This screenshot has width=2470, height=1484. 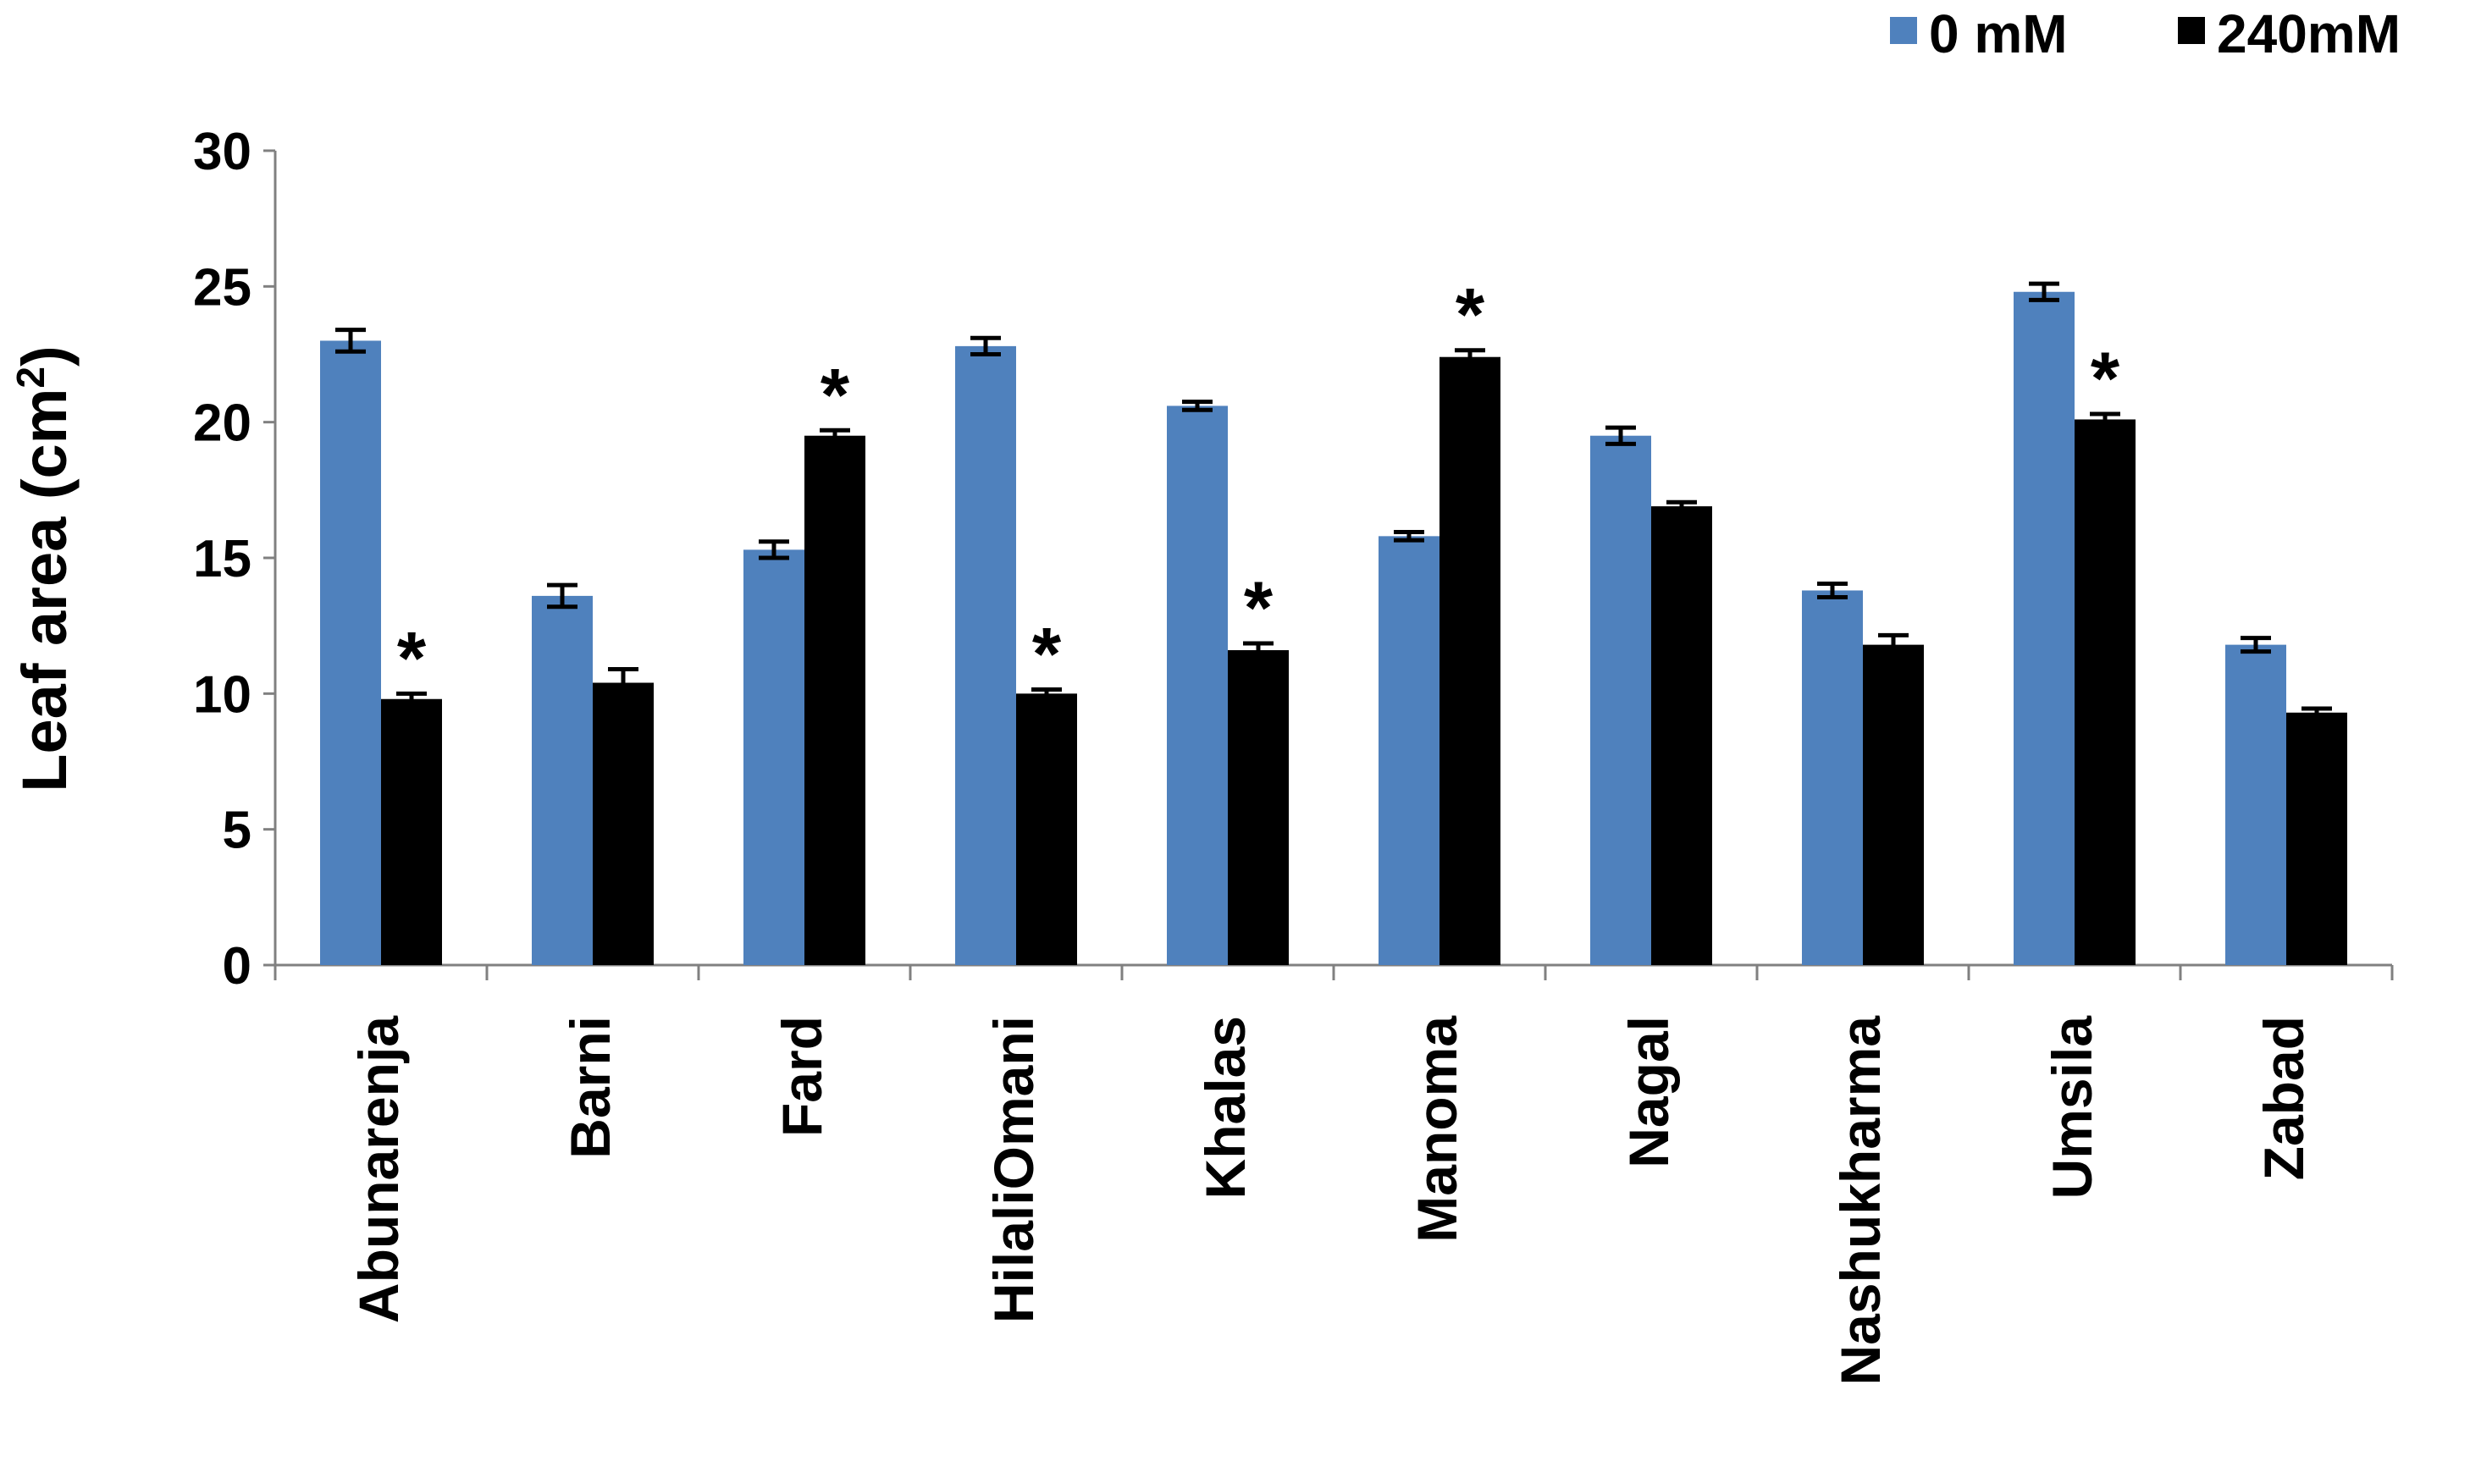 What do you see at coordinates (1013, 1169) in the screenshot?
I see `category-label: HilaliOmani` at bounding box center [1013, 1169].